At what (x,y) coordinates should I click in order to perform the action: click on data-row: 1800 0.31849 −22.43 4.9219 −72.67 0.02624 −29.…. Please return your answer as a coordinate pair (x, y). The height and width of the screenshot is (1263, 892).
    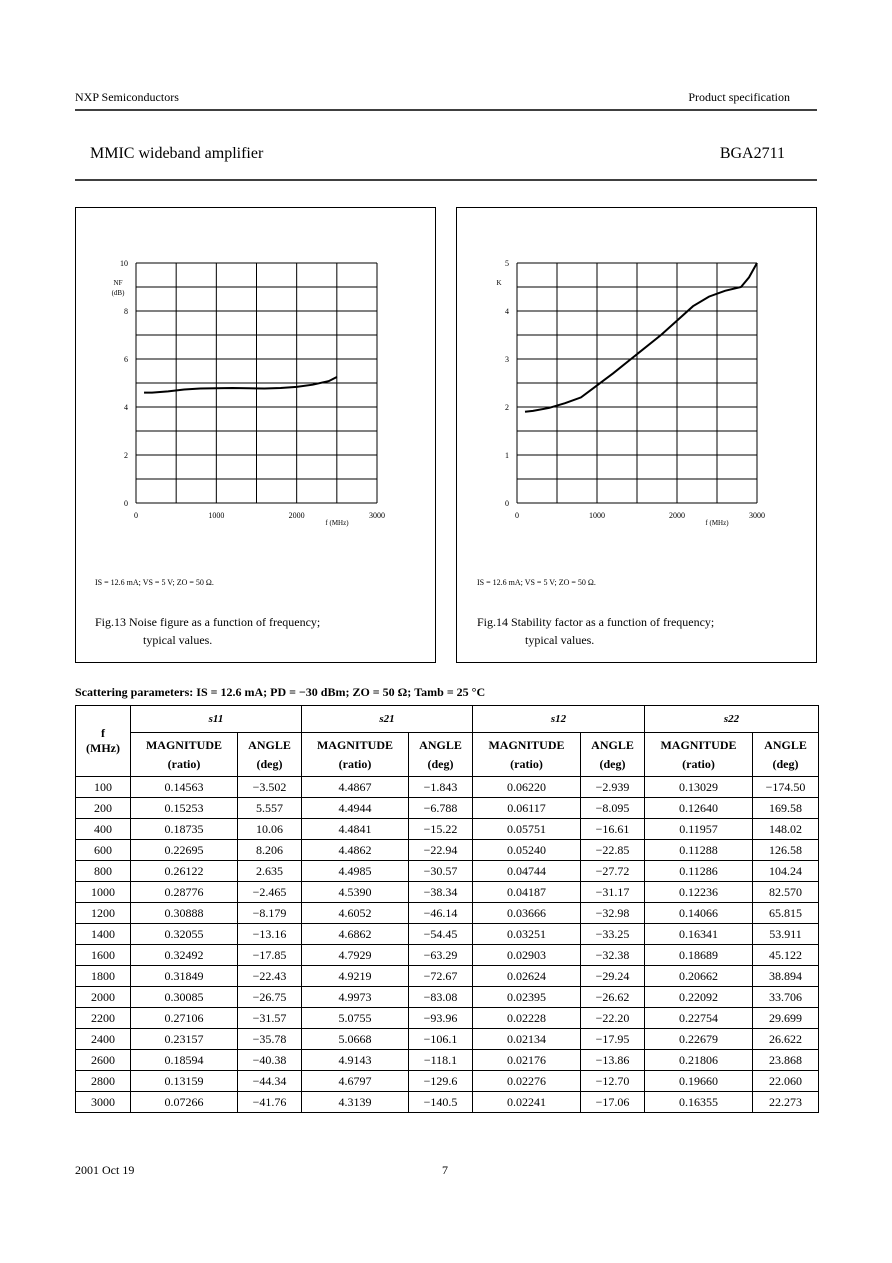
    Looking at the image, I should click on (447, 976).